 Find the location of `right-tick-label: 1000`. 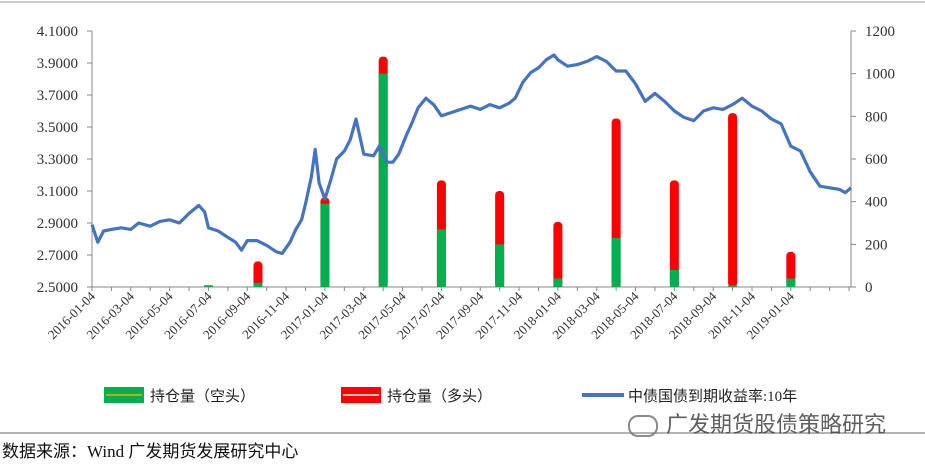

right-tick-label: 1000 is located at coordinates (880, 75).